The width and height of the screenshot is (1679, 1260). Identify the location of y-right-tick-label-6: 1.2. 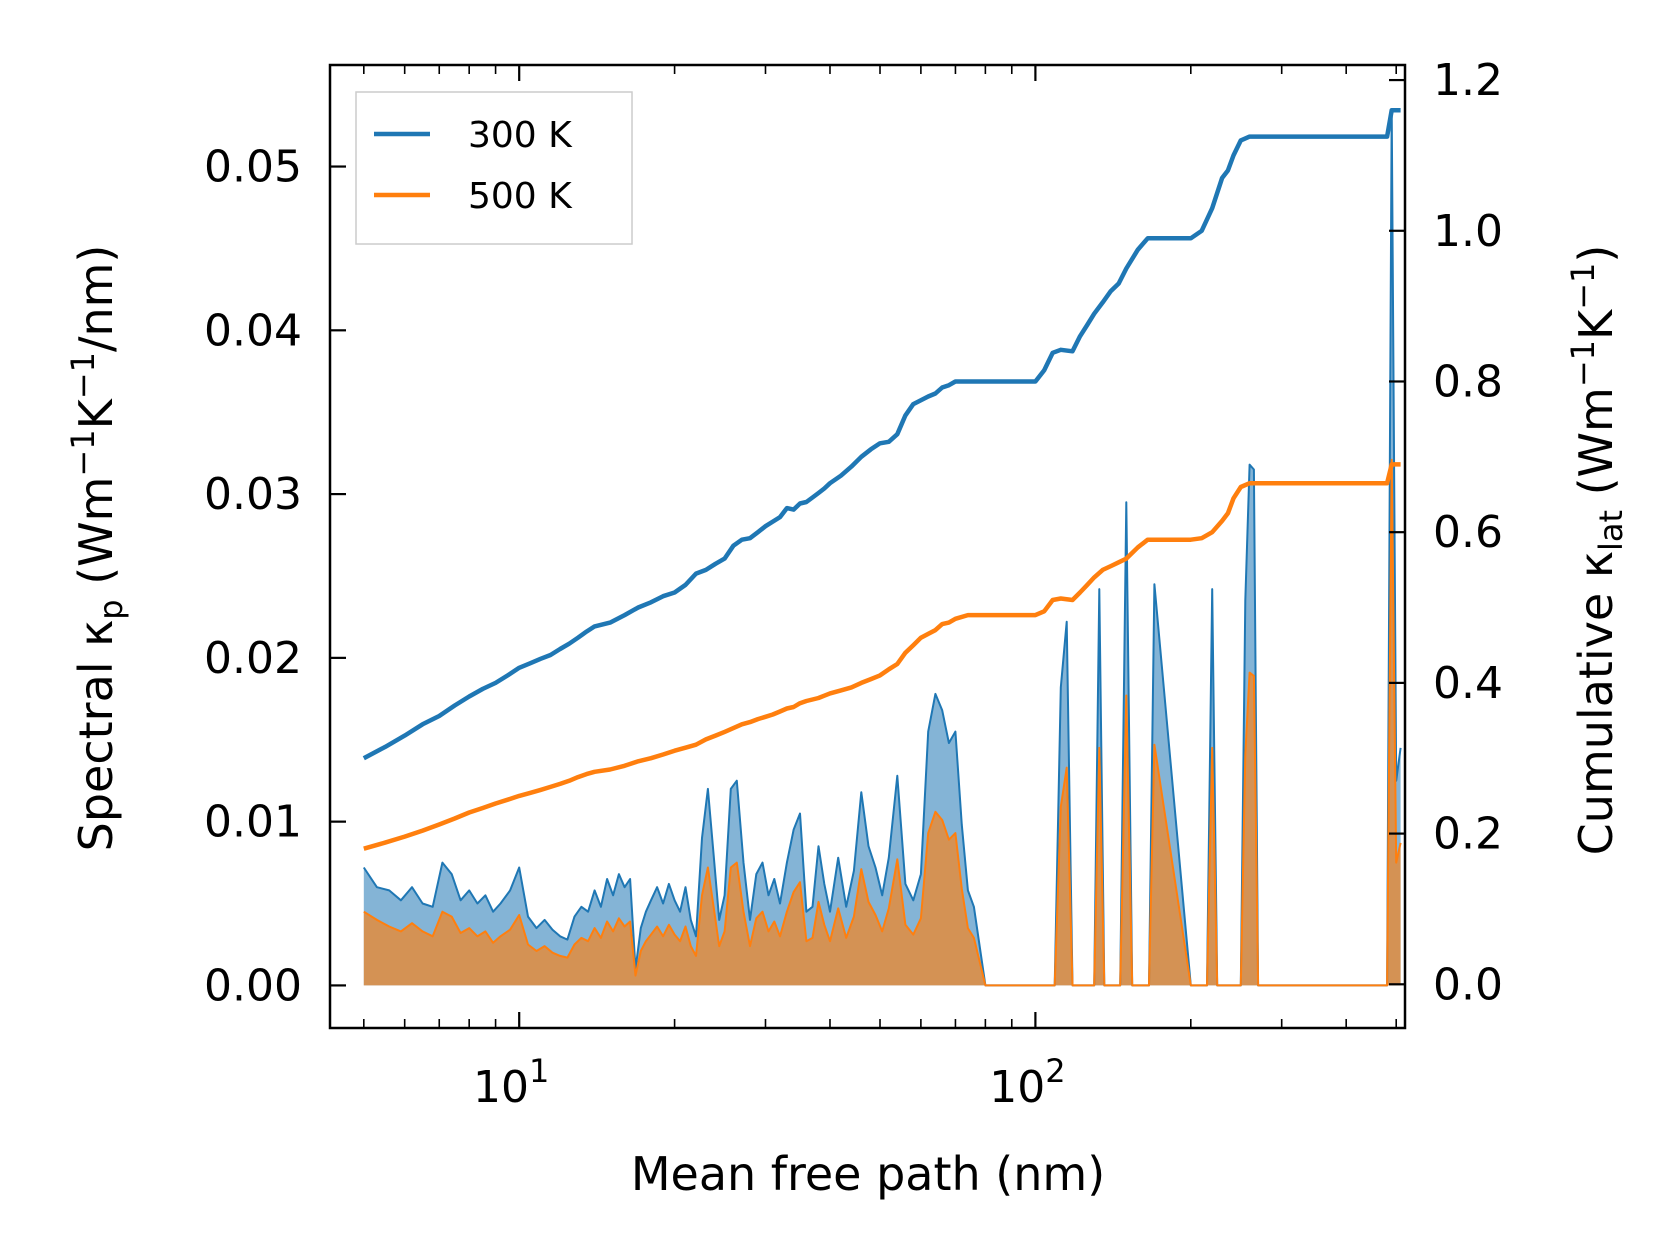
(1468, 80).